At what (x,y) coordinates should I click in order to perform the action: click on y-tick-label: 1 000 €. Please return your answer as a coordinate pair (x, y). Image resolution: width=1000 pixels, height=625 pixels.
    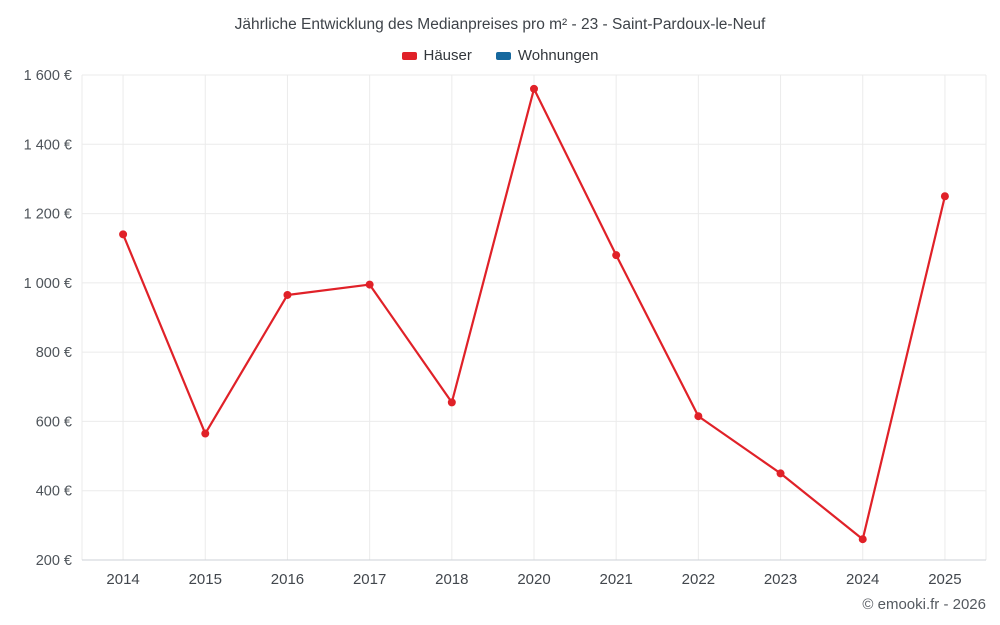
    Looking at the image, I should click on (48, 284).